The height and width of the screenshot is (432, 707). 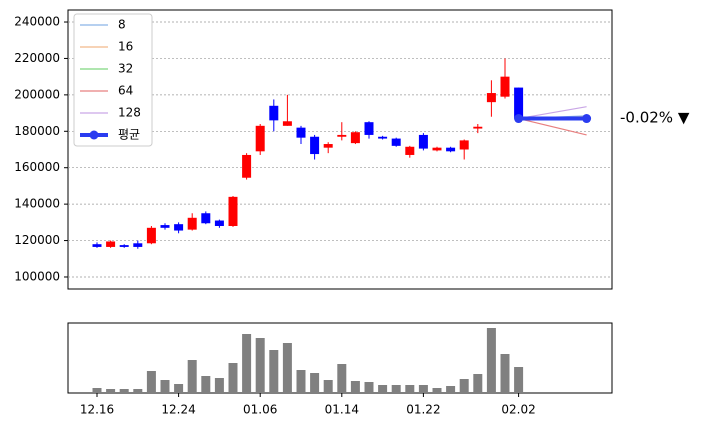 What do you see at coordinates (37, 94) in the screenshot?
I see `y-tick-label: 200000` at bounding box center [37, 94].